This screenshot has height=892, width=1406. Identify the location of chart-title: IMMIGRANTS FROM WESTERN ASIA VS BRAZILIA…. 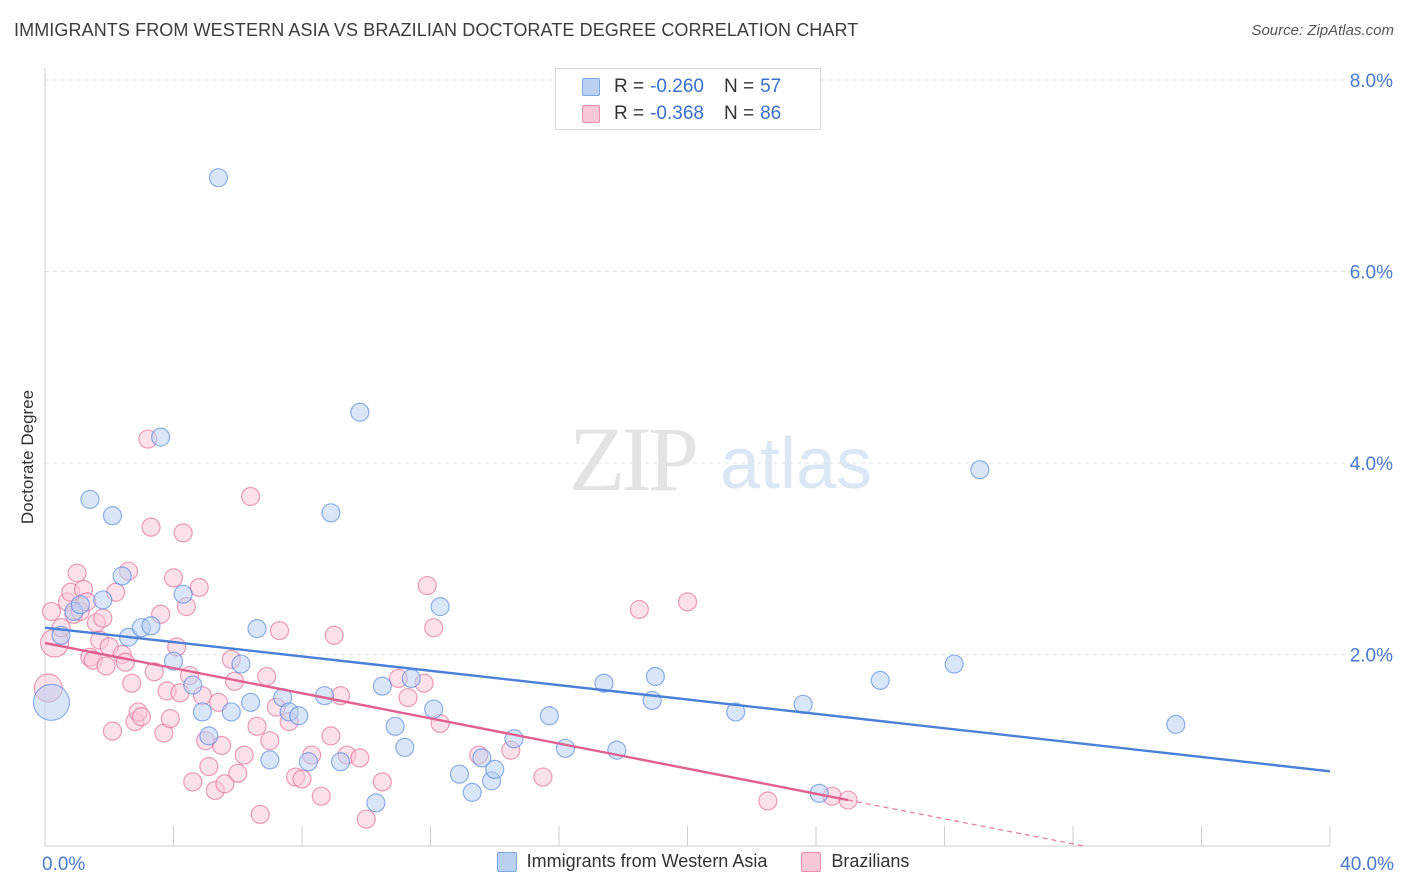
(436, 30).